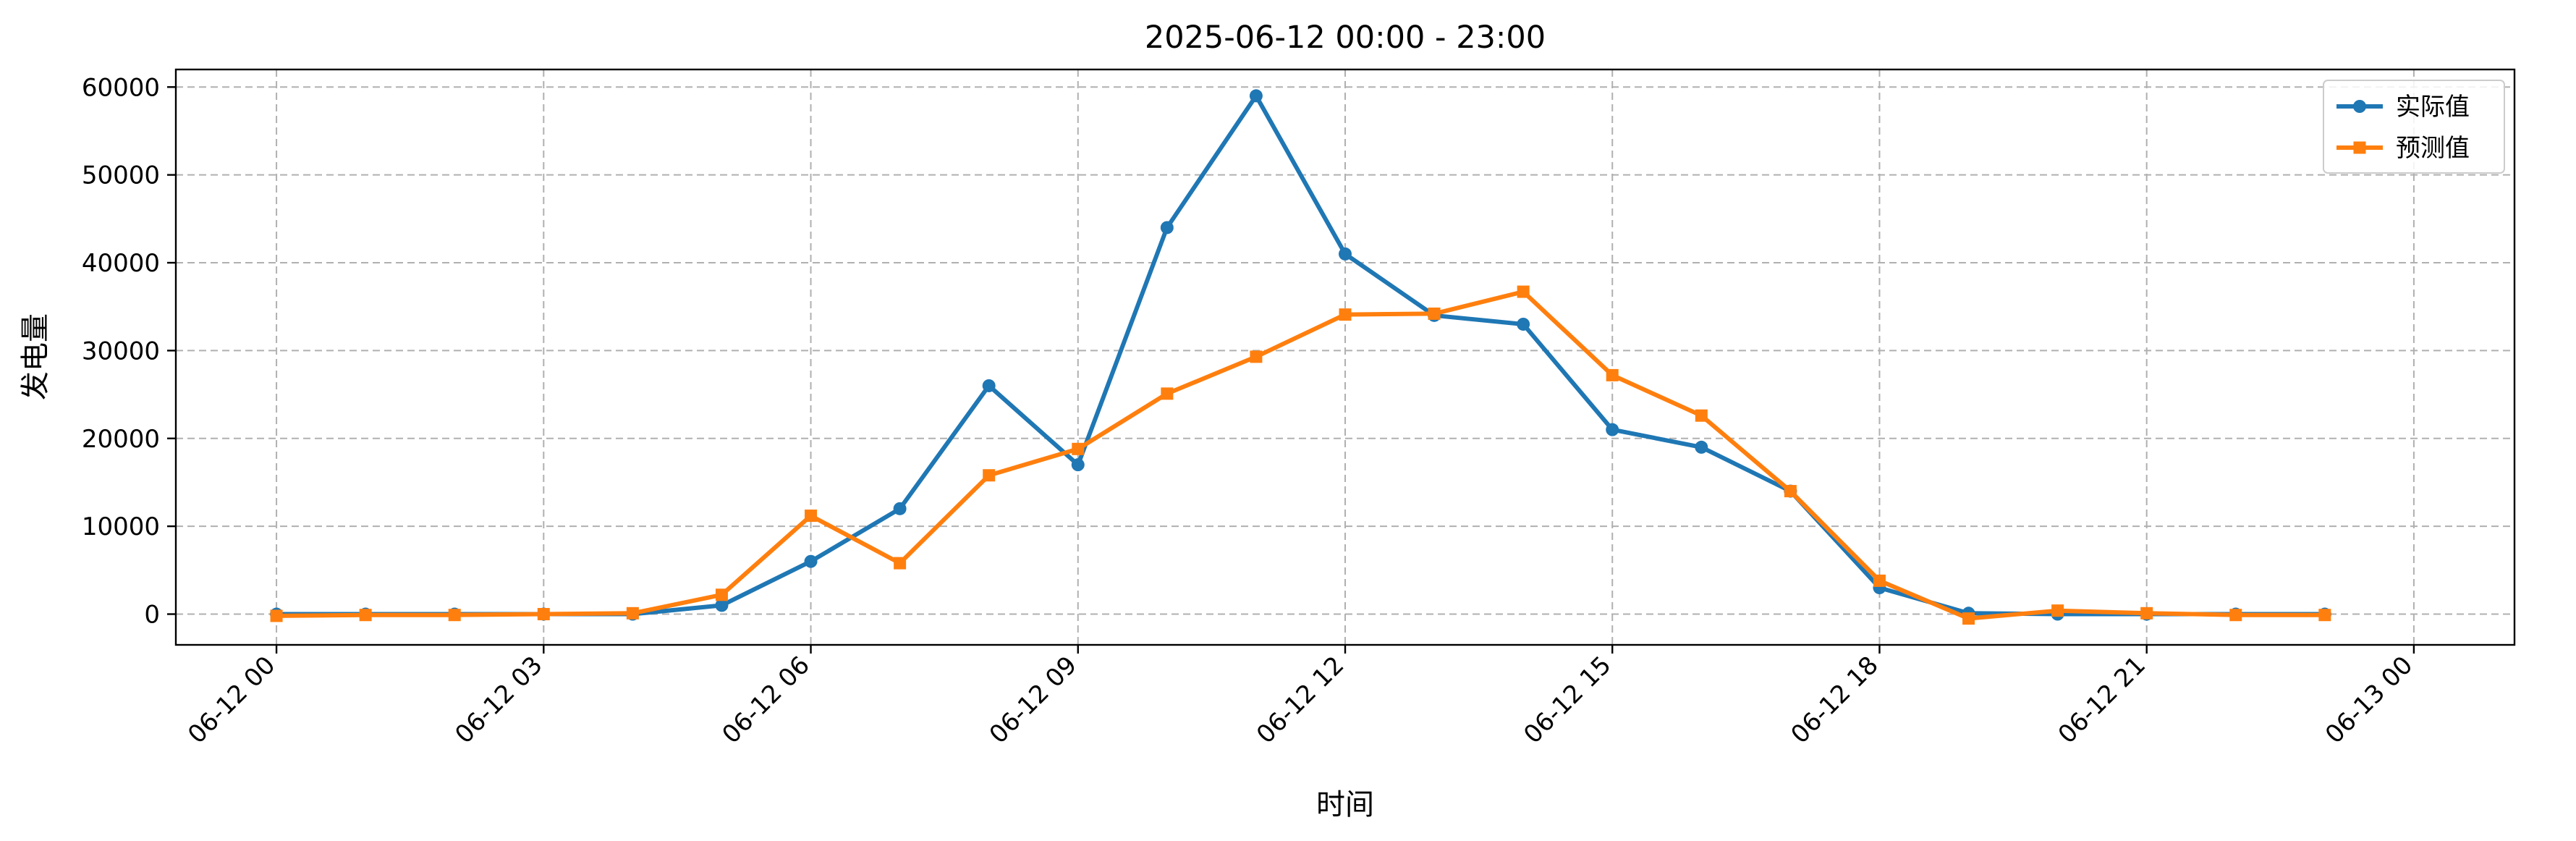 The height and width of the screenshot is (841, 2576). Describe the element at coordinates (121, 439) in the screenshot. I see `y-tick-label: 20000` at that location.